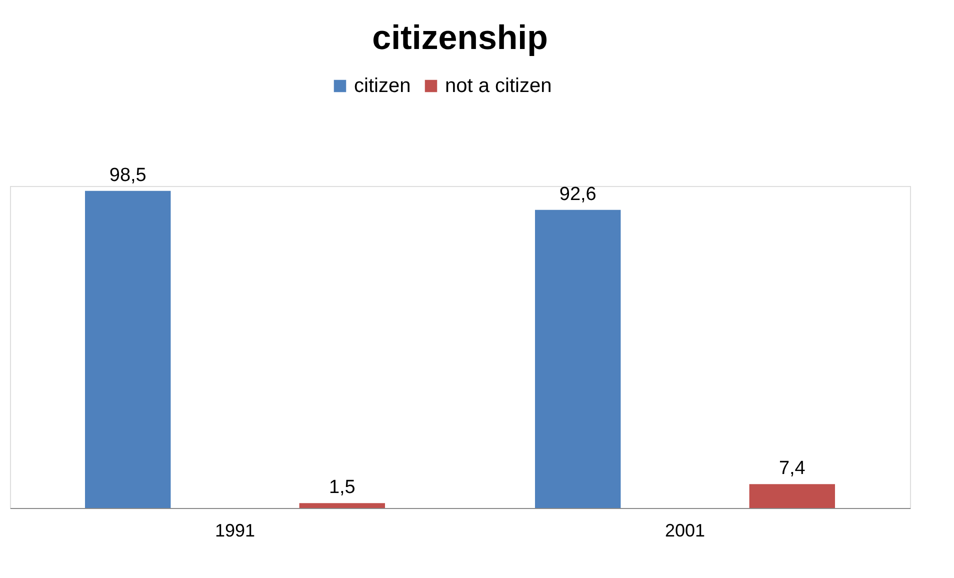 The width and height of the screenshot is (954, 578). What do you see at coordinates (235, 530) in the screenshot?
I see `x-tick-label: 1991` at bounding box center [235, 530].